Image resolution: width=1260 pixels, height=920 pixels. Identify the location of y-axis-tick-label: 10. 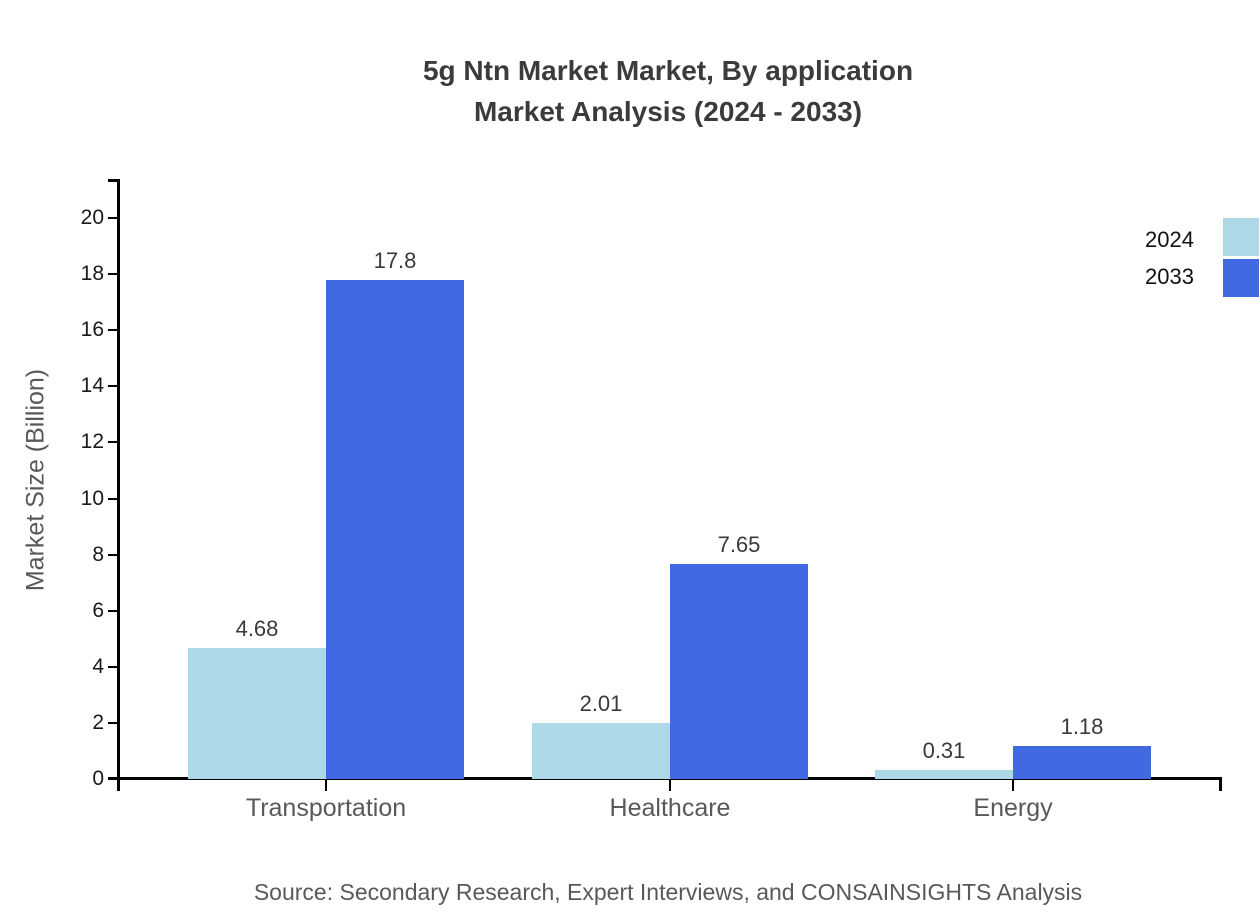
(92, 498).